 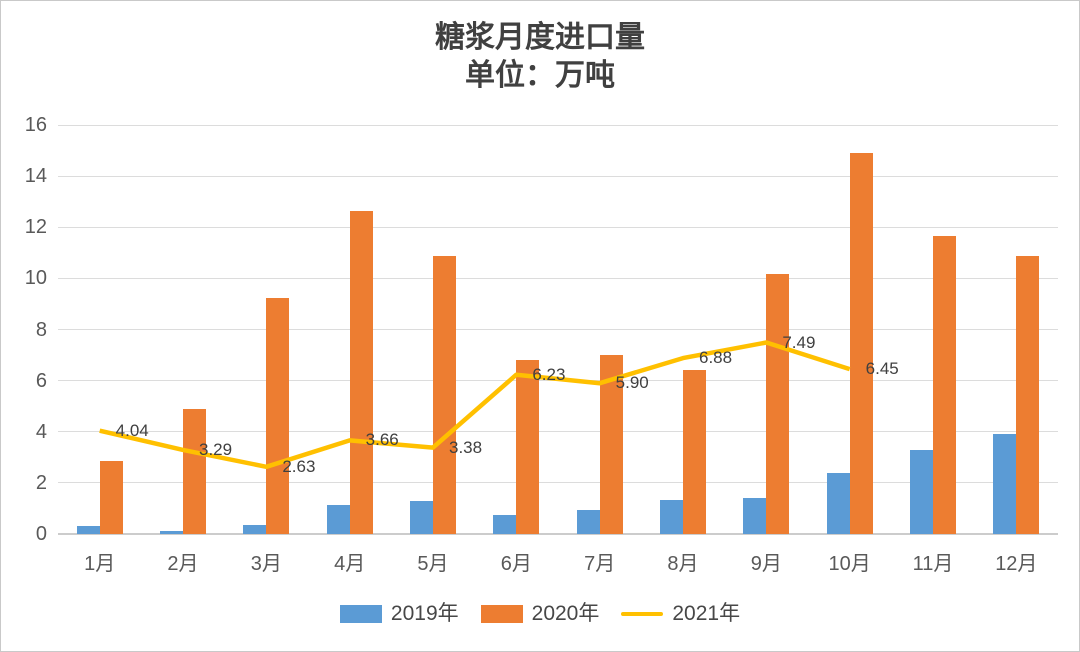 I want to click on y-axis-tick-10: 10, so click(x=35, y=278).